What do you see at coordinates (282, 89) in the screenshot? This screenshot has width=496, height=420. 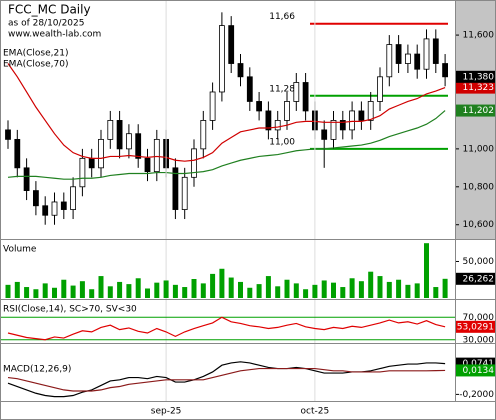 I see `level-label: 11,28` at bounding box center [282, 89].